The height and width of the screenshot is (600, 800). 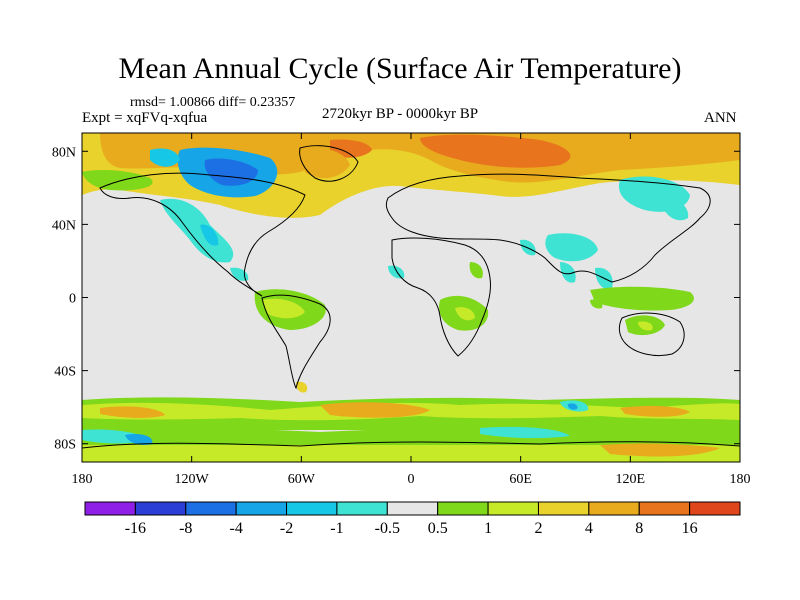 I want to click on antarctic-orange-east, so click(x=660, y=450).